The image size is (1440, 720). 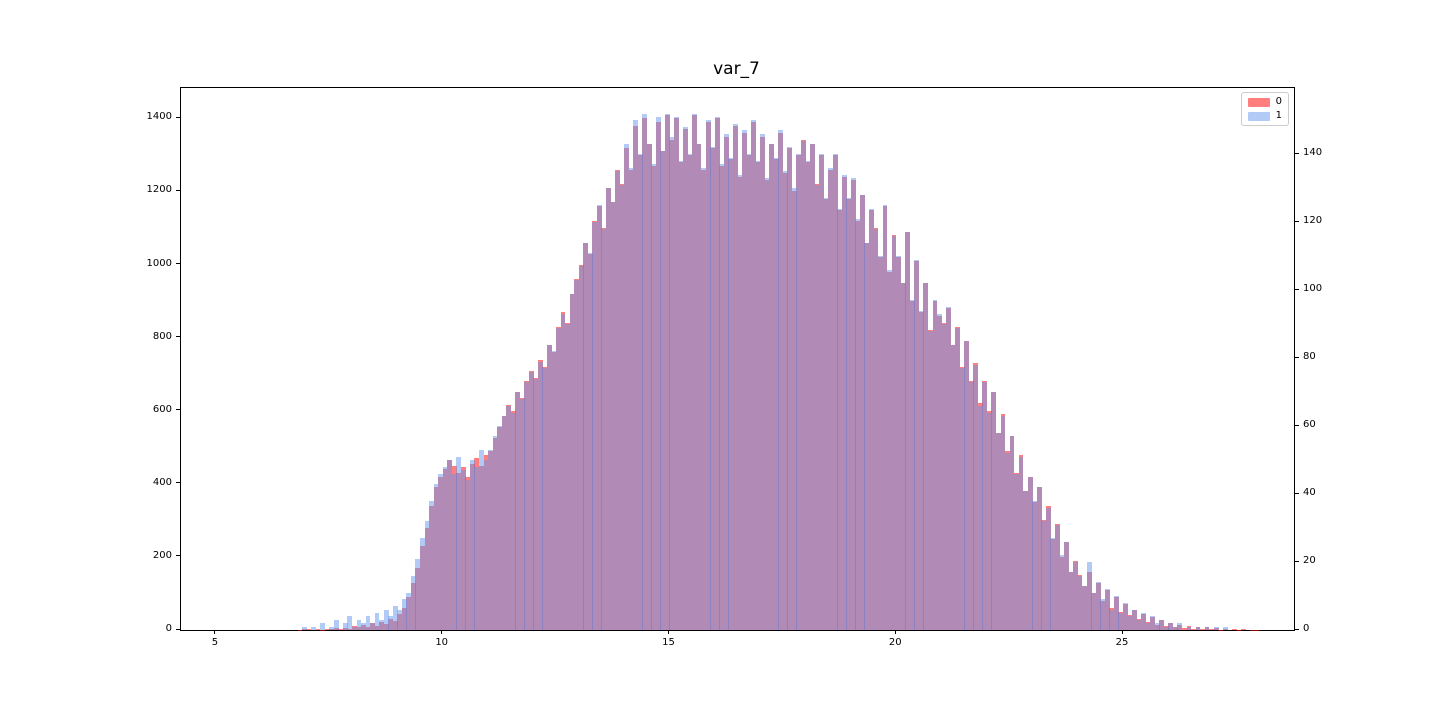 I want to click on right-tick-label: 40, so click(x=1309, y=493).